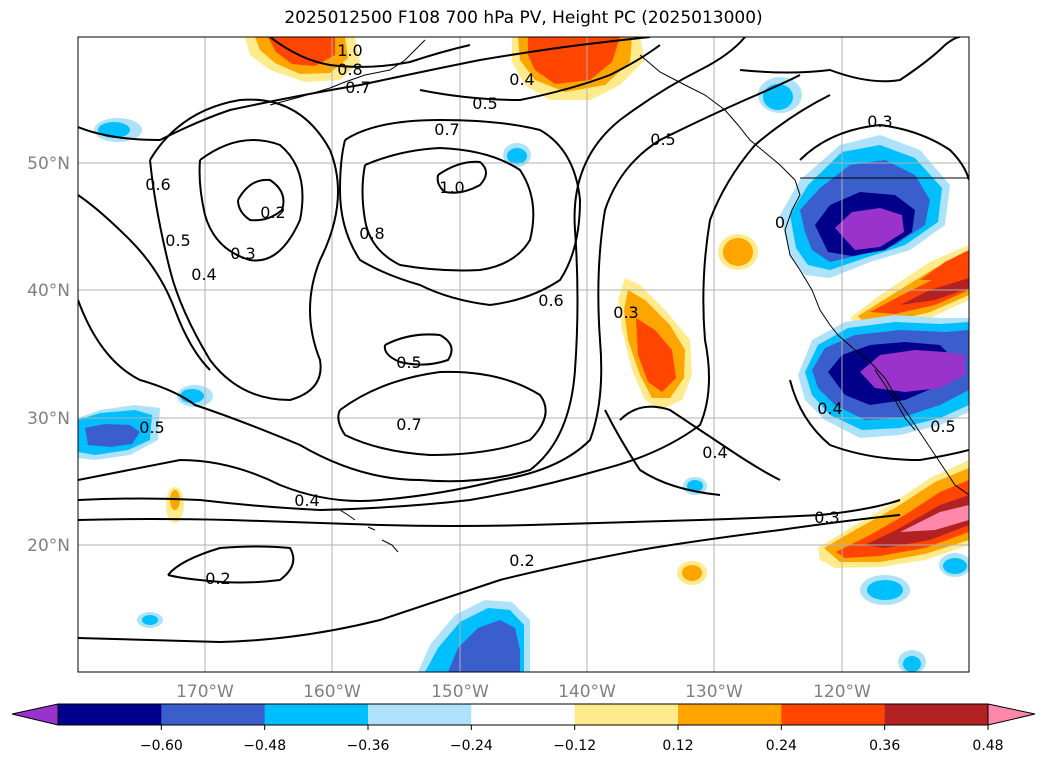  What do you see at coordinates (460, 692) in the screenshot?
I see `longitude-label: 150°W` at bounding box center [460, 692].